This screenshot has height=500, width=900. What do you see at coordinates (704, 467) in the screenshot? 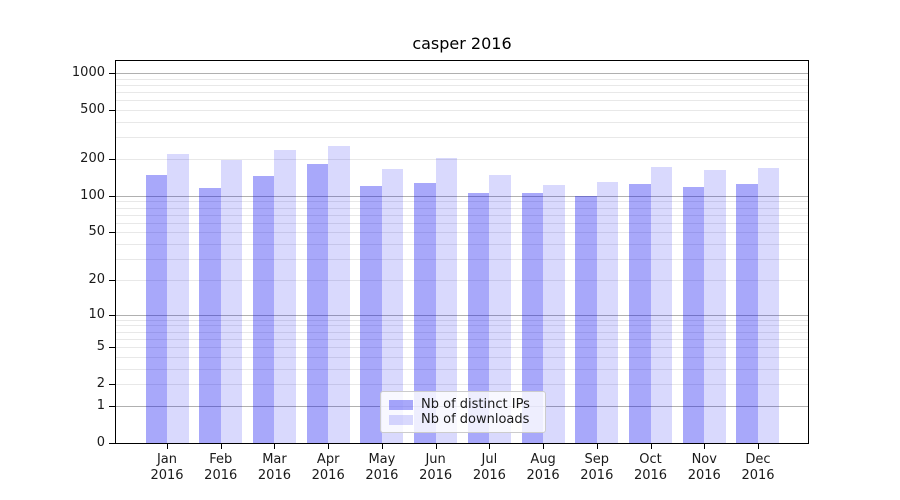
I see `x-tick-label: Nov 2016` at bounding box center [704, 467].